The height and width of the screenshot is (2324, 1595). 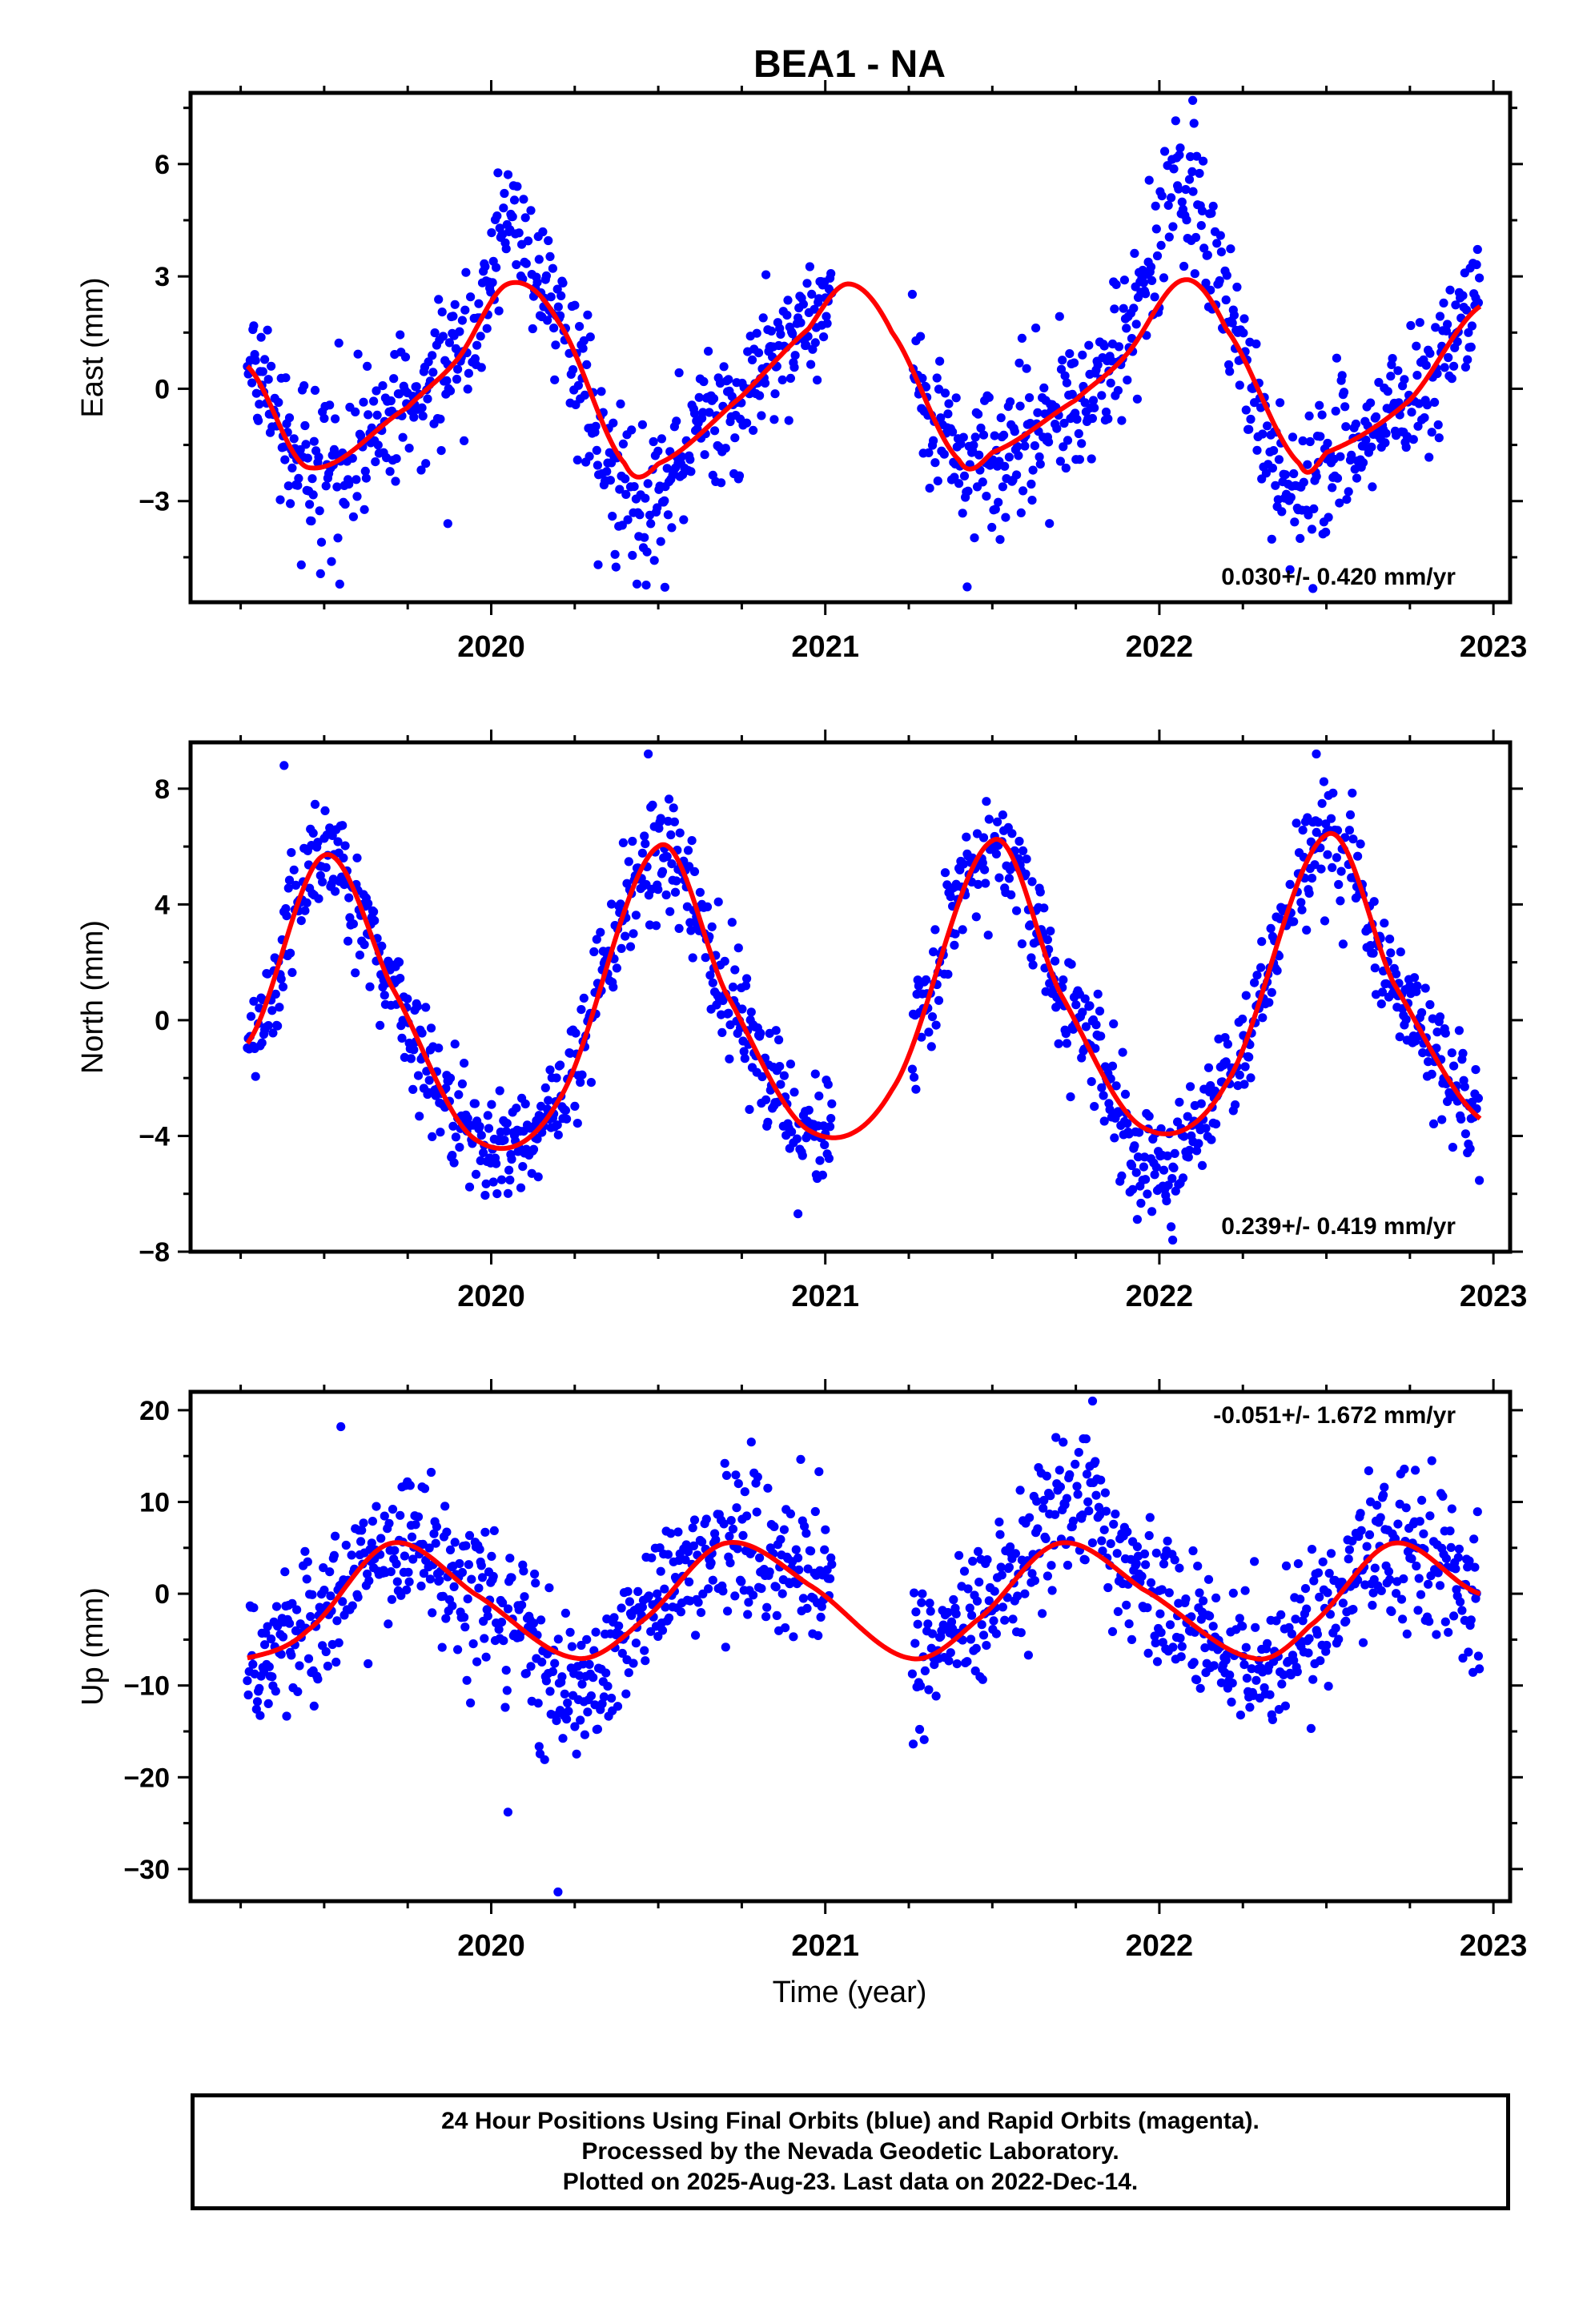 I want to click on north-ylabel: North (mm), so click(x=93, y=997).